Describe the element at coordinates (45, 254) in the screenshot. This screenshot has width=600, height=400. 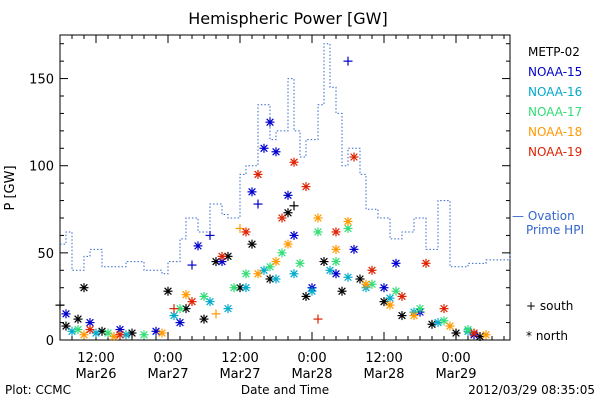
I see `y-tick-label: 50` at that location.